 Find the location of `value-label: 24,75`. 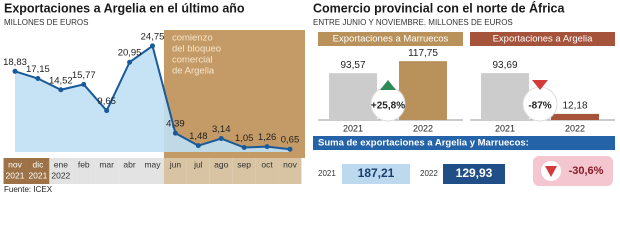

value-label: 24,75 is located at coordinates (153, 36).